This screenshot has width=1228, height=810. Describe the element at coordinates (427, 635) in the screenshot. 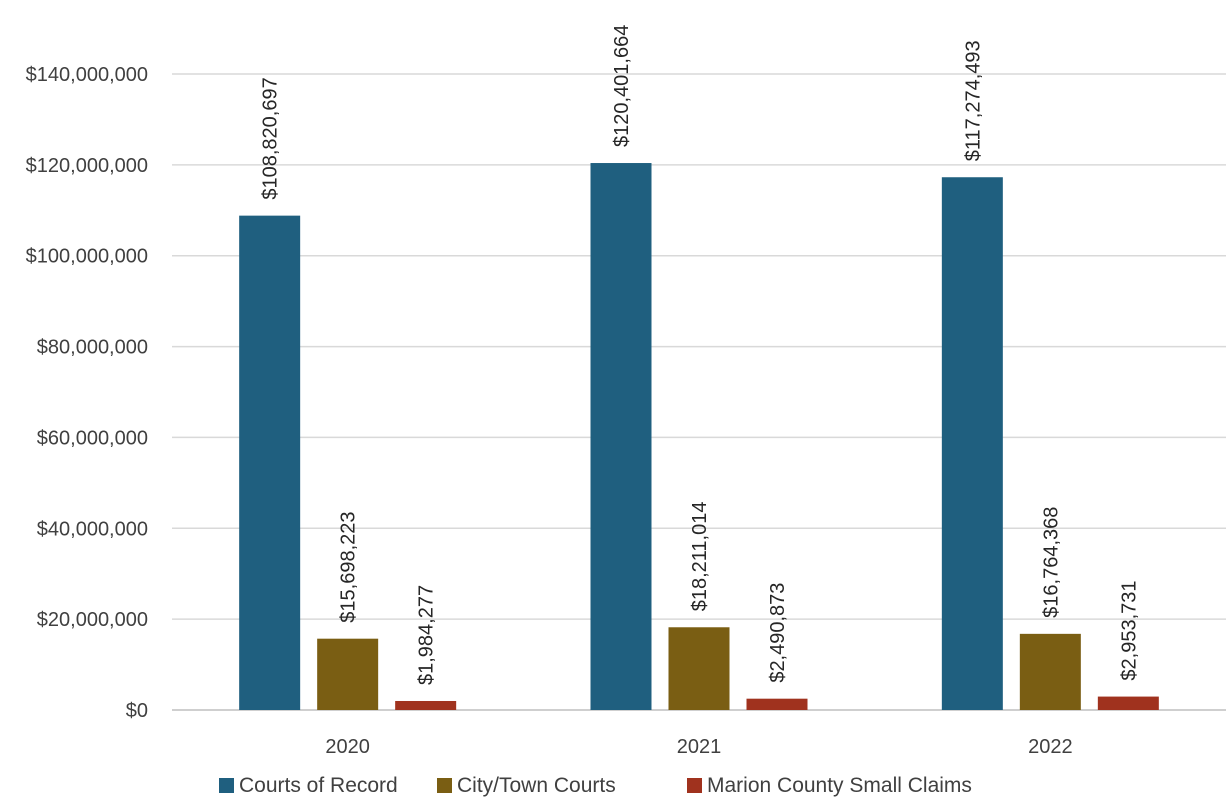

I see `data-label: $1,984,277` at that location.